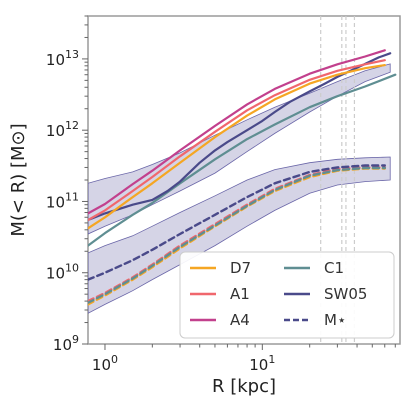 This screenshot has width=415, height=415. I want to click on legend-label: A4, so click(240, 320).